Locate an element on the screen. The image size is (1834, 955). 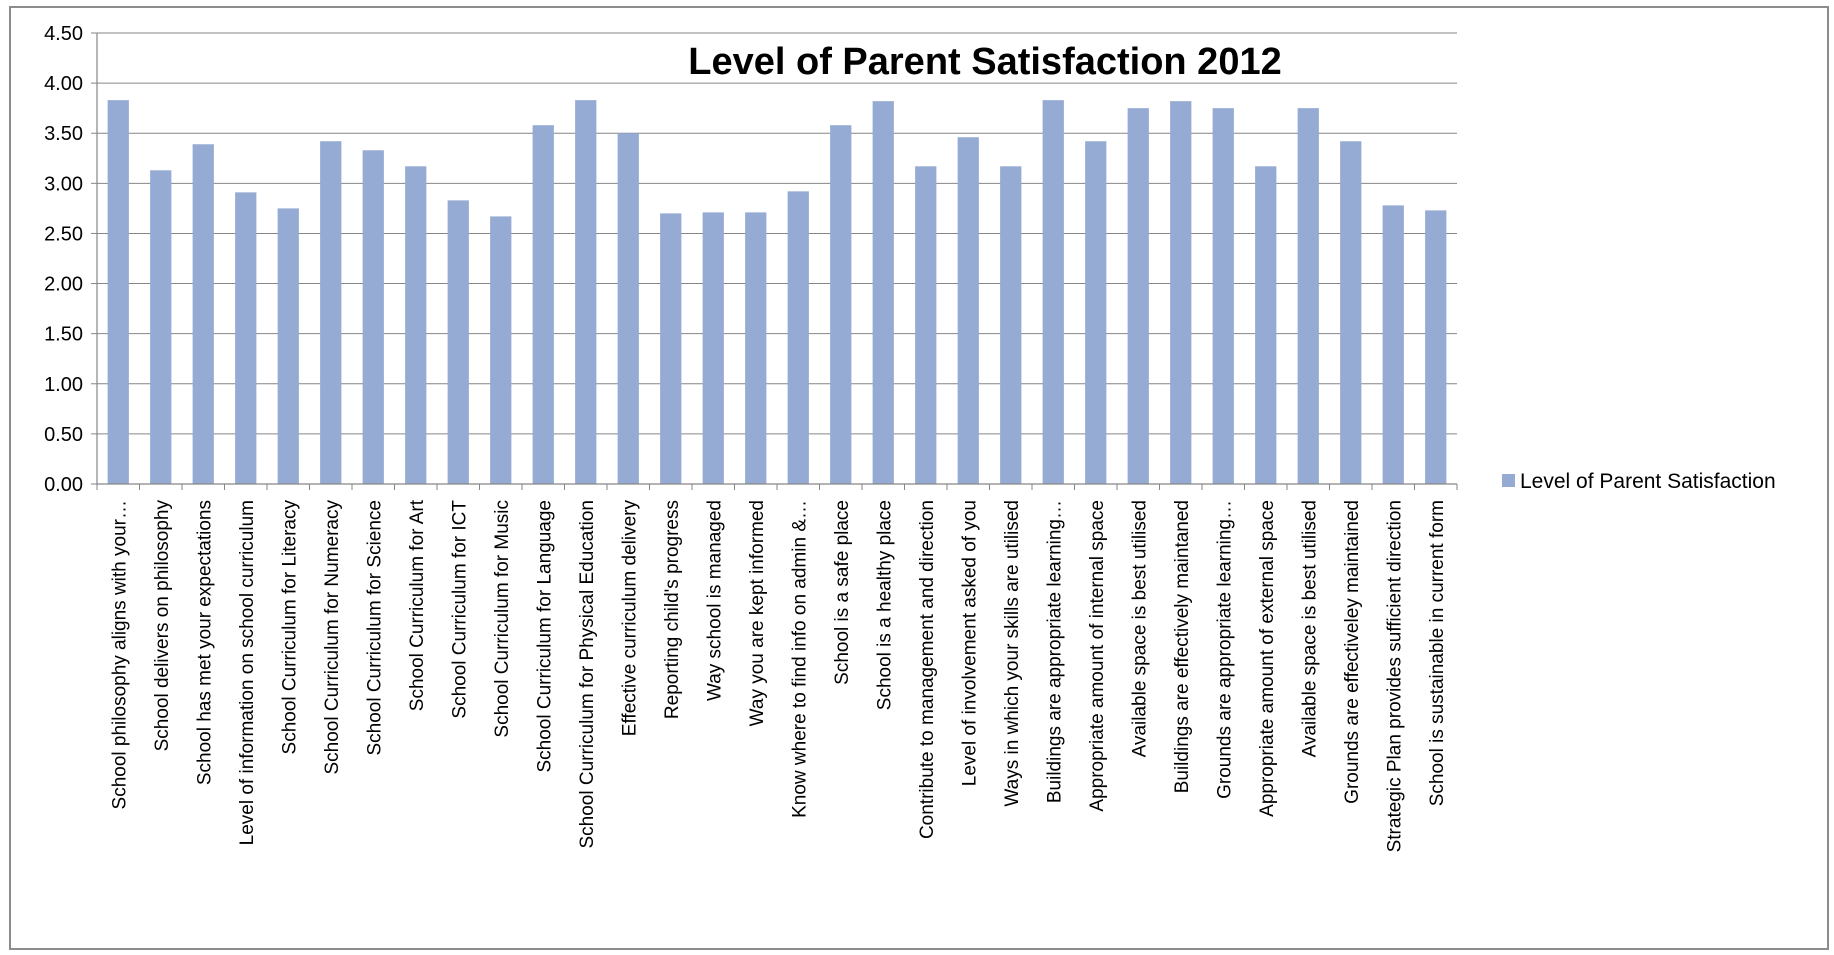
legend-swatch is located at coordinates (1508, 480).